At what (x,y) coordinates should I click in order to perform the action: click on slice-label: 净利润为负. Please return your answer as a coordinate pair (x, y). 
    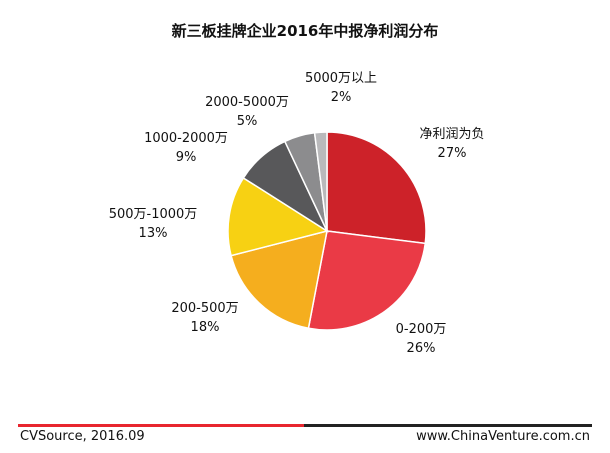
    Looking at the image, I should click on (451, 134).